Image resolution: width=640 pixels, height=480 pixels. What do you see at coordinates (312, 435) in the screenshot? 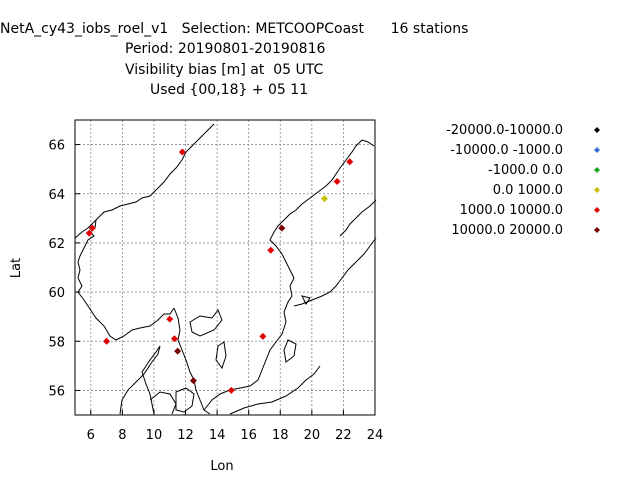
I see `x-tick-label: 20` at bounding box center [312, 435].